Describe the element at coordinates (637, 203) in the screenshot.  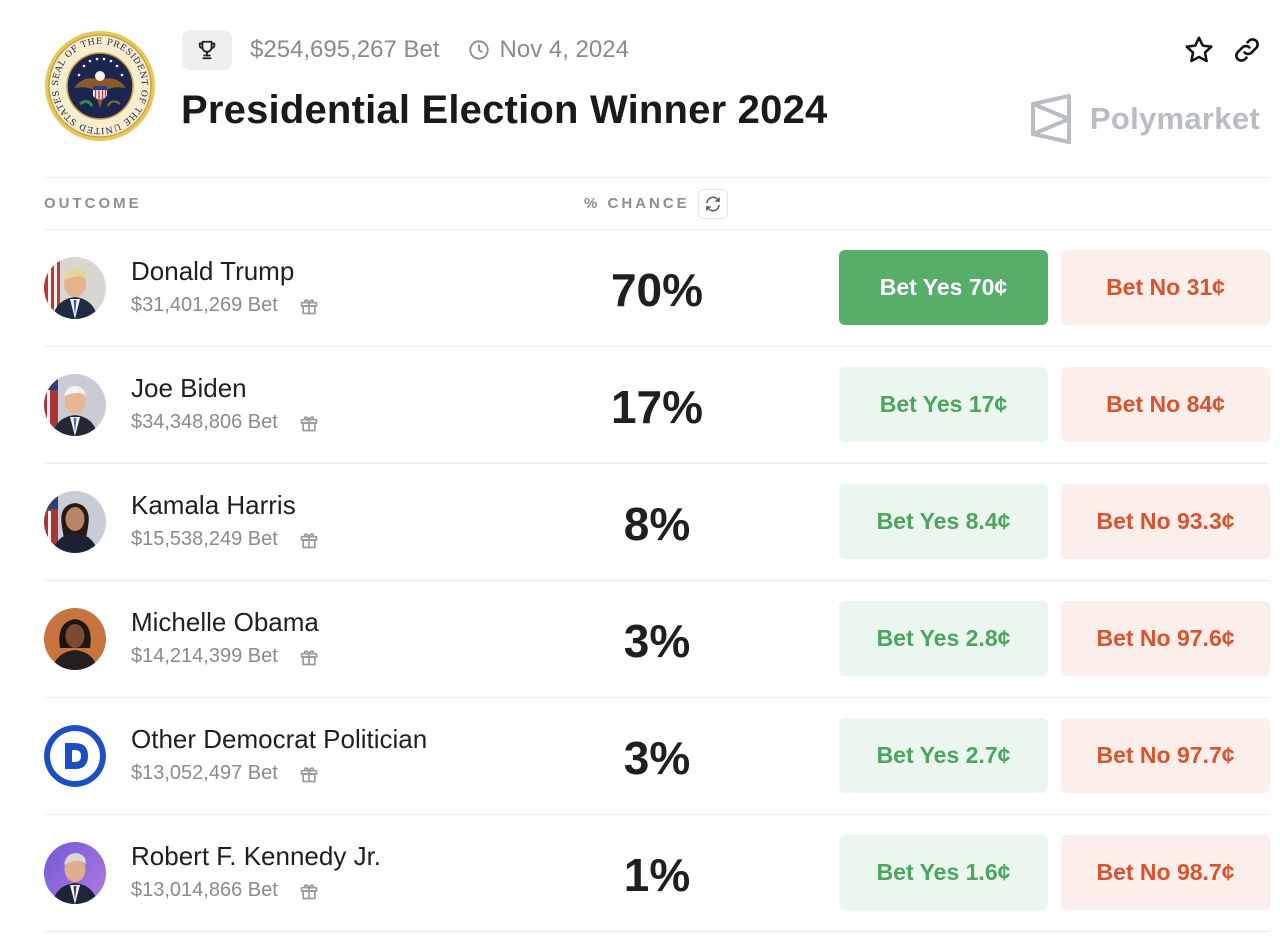
I see `column-chance-label: % CHANCE` at that location.